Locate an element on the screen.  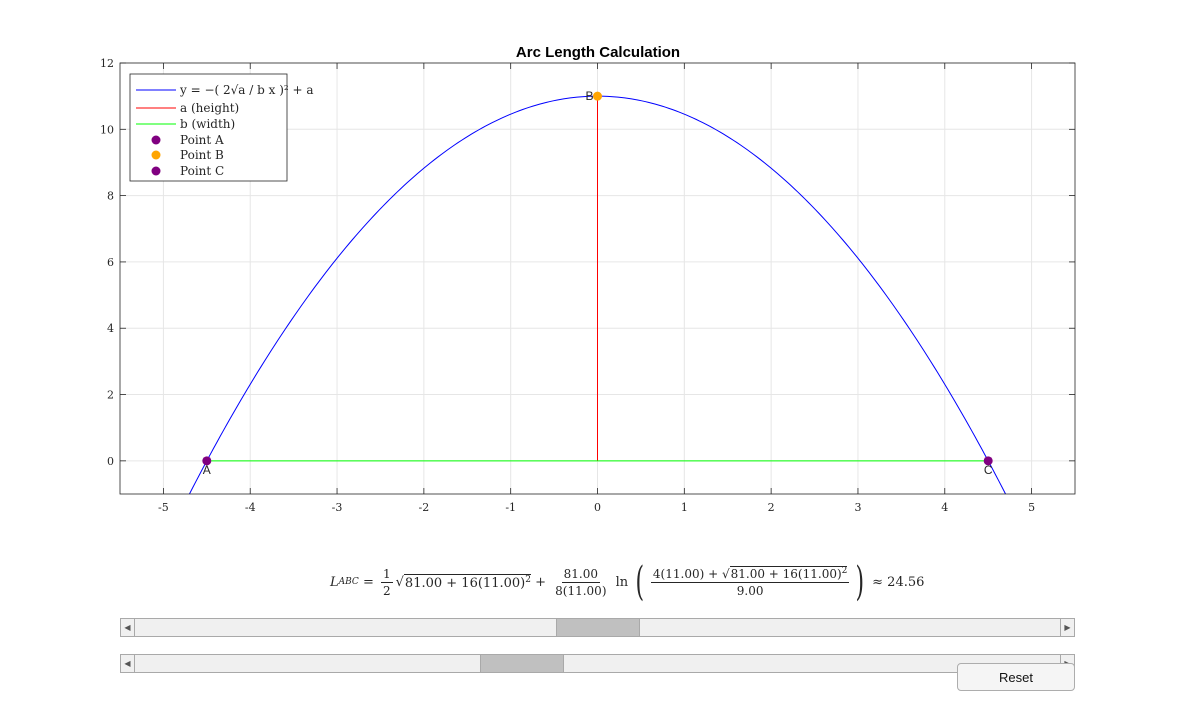
x-tick-label: -4 is located at coordinates (250, 507).